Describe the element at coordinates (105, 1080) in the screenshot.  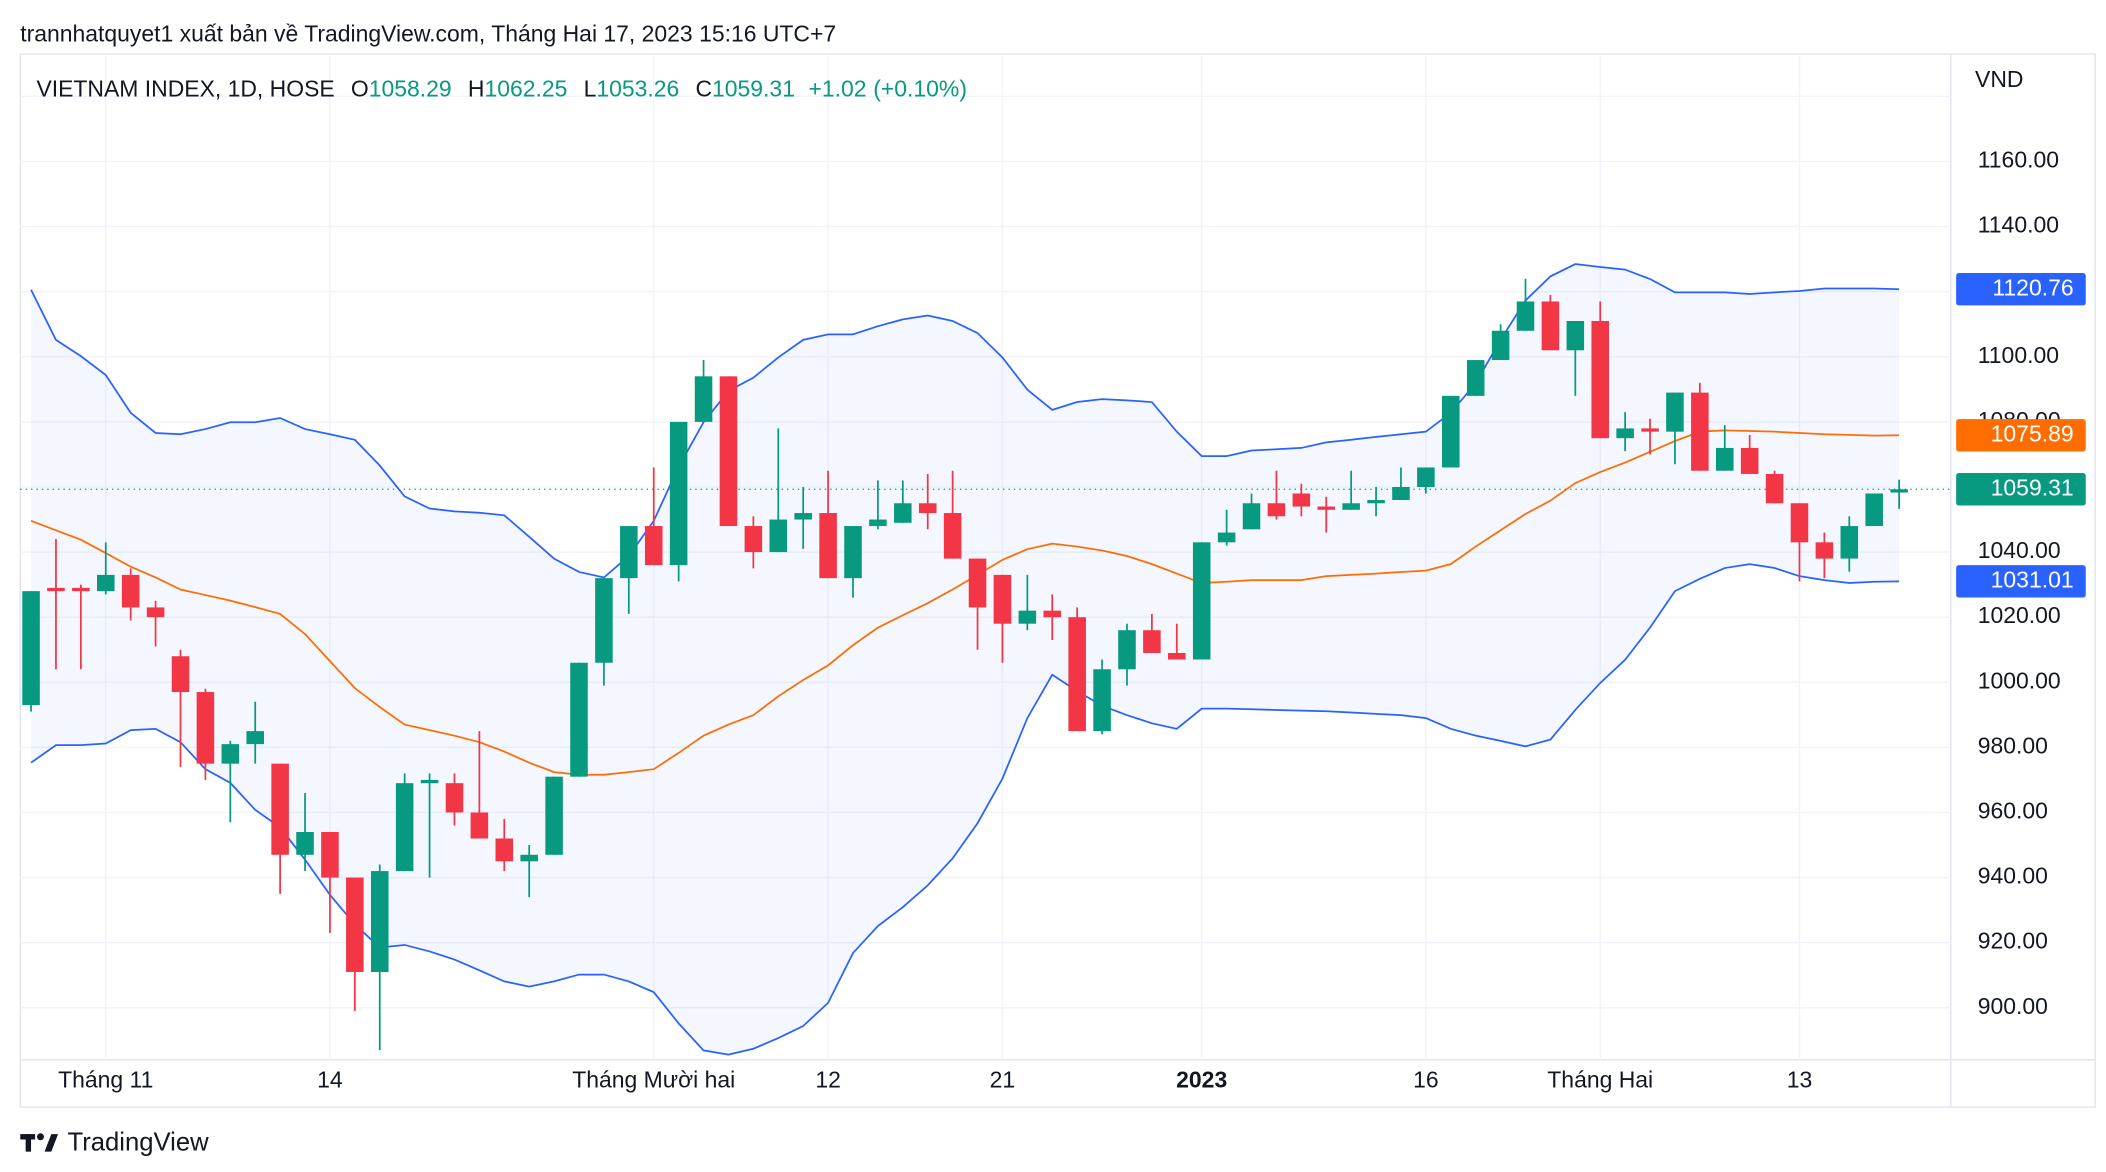
I see `x-tick-label: Tháng 11` at that location.